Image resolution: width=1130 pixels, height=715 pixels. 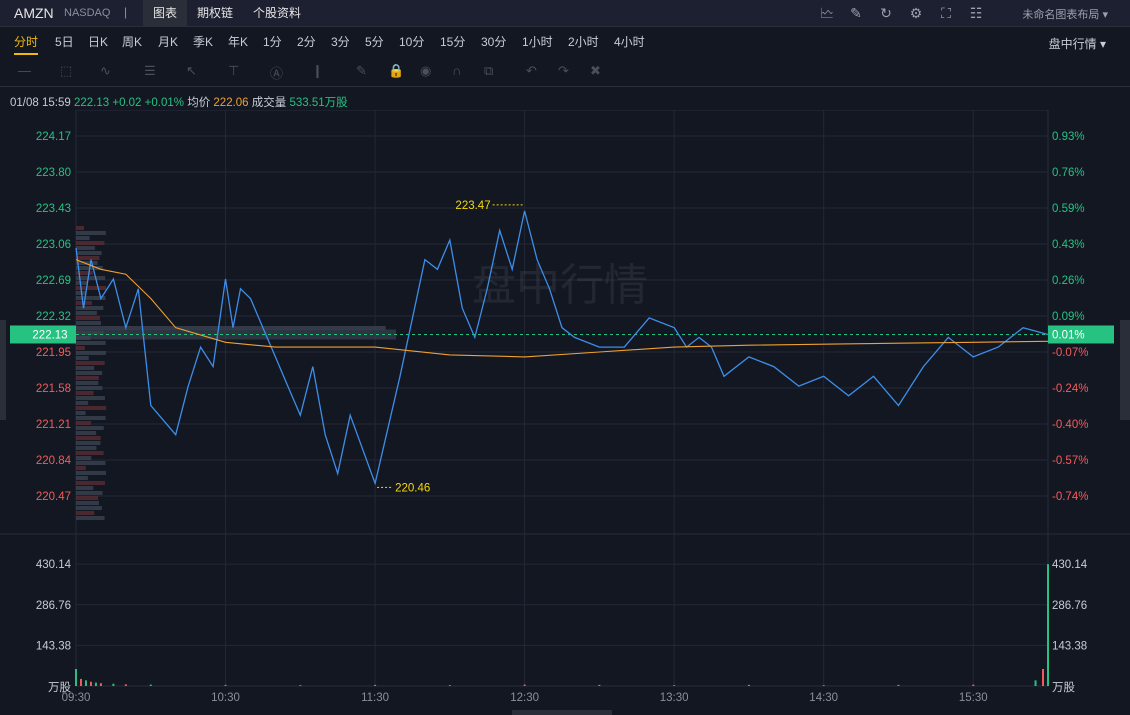 What do you see at coordinates (168, 42) in the screenshot?
I see `interval-tab: 月K` at bounding box center [168, 42].